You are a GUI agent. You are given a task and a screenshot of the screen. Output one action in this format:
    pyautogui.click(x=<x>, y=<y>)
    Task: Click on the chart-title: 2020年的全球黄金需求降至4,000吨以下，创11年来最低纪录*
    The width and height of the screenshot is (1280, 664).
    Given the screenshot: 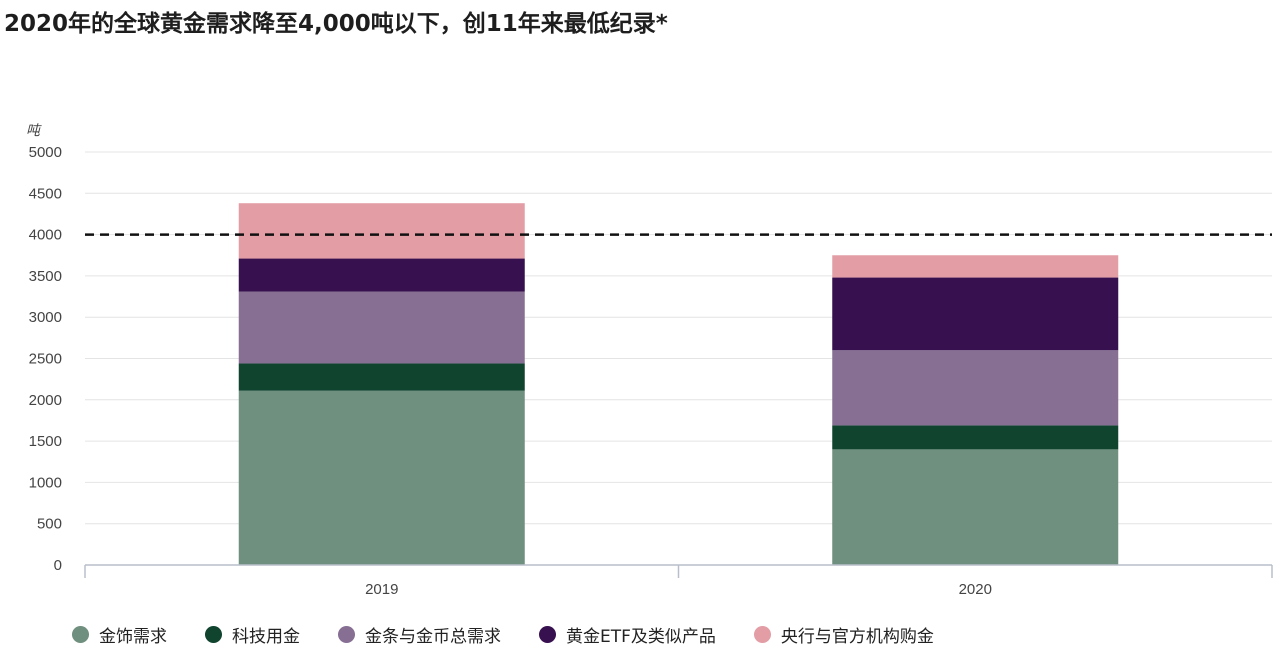 What is the action you would take?
    pyautogui.click(x=336, y=24)
    